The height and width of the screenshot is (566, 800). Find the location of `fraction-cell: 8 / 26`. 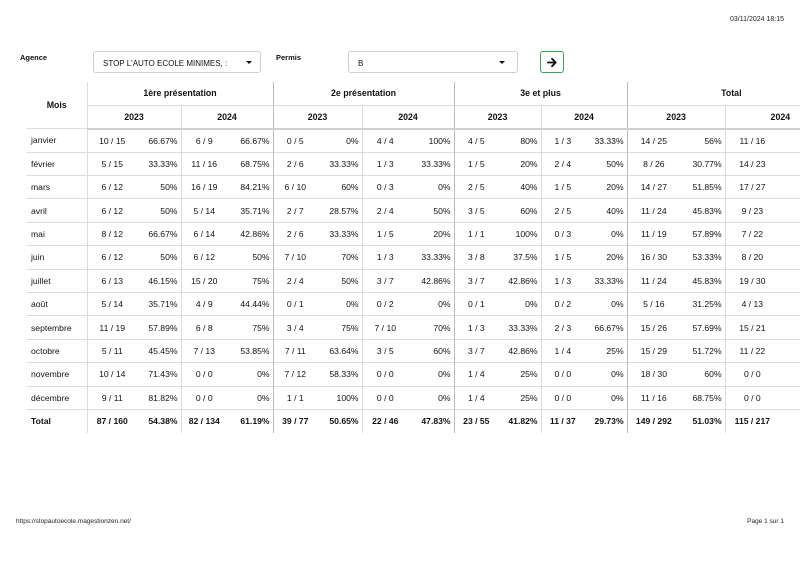

fraction-cell: 8 / 26 is located at coordinates (653, 163).